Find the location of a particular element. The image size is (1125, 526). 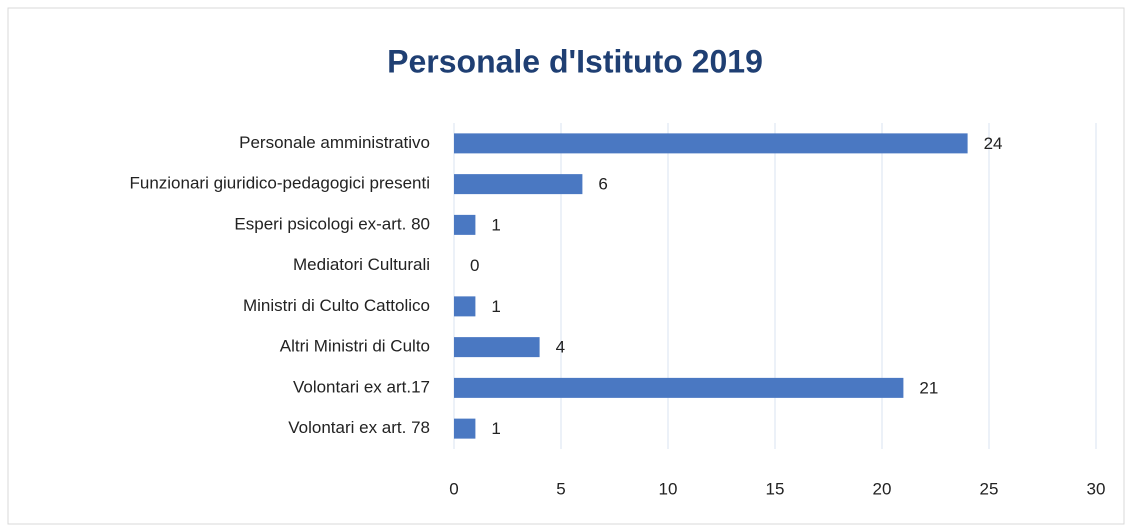

data-label: 6 is located at coordinates (602, 184).